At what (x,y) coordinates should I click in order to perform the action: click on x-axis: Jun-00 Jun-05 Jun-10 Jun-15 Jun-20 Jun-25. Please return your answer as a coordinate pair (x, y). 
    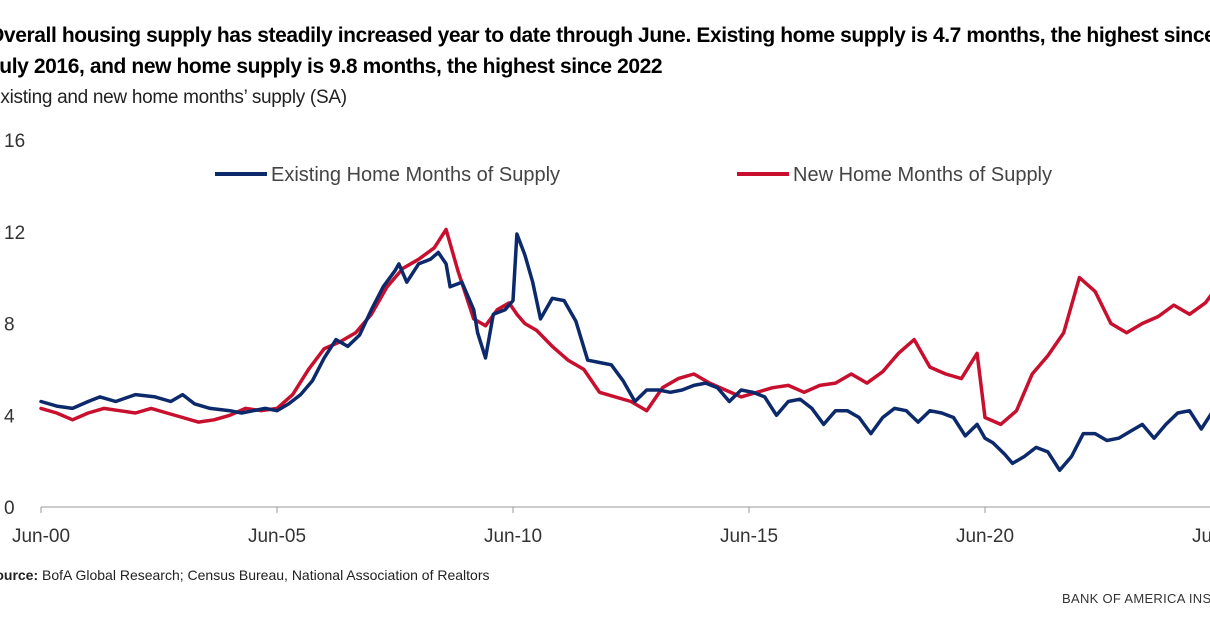
    Looking at the image, I should click on (611, 526).